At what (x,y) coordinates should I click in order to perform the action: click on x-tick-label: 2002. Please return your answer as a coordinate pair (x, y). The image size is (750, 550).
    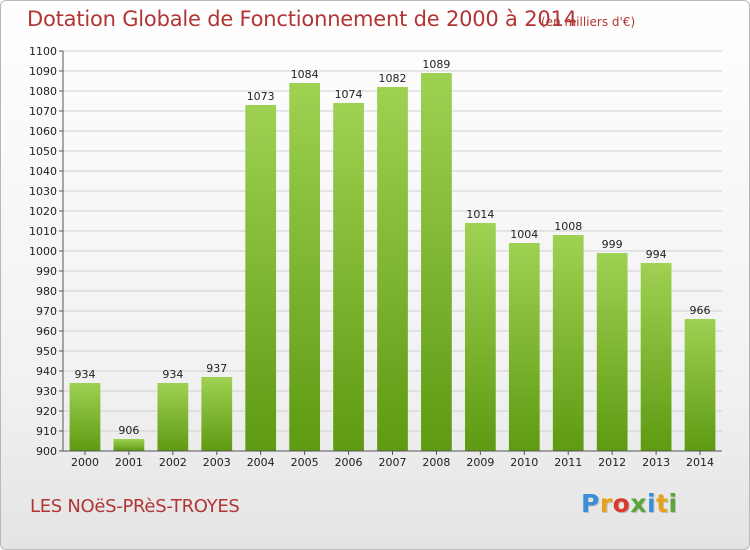
    Looking at the image, I should click on (173, 462).